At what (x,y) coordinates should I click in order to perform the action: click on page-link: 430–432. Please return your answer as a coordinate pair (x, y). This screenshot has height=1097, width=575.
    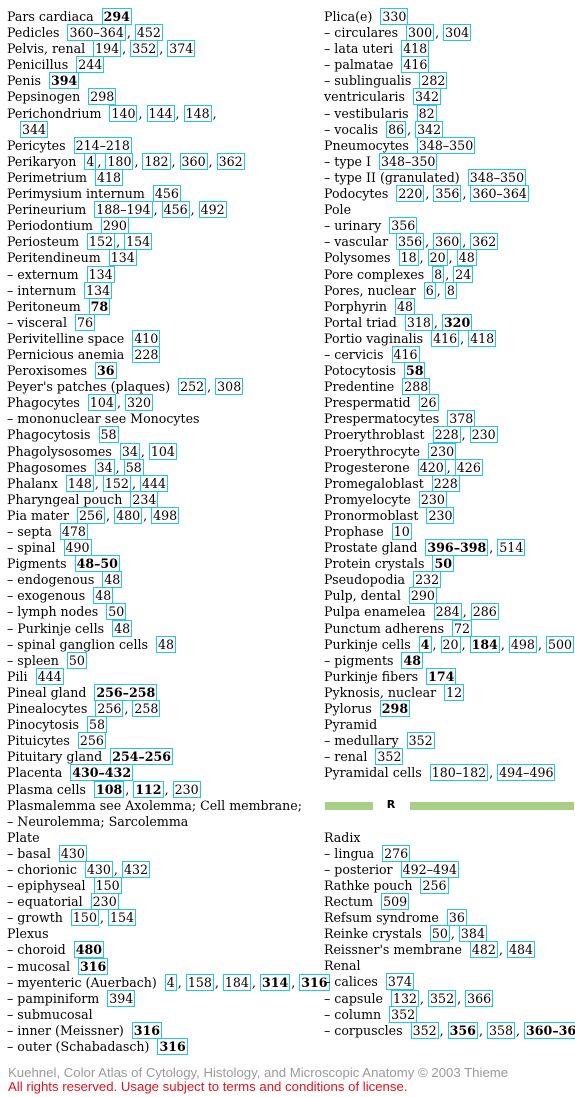
    Looking at the image, I should click on (102, 773).